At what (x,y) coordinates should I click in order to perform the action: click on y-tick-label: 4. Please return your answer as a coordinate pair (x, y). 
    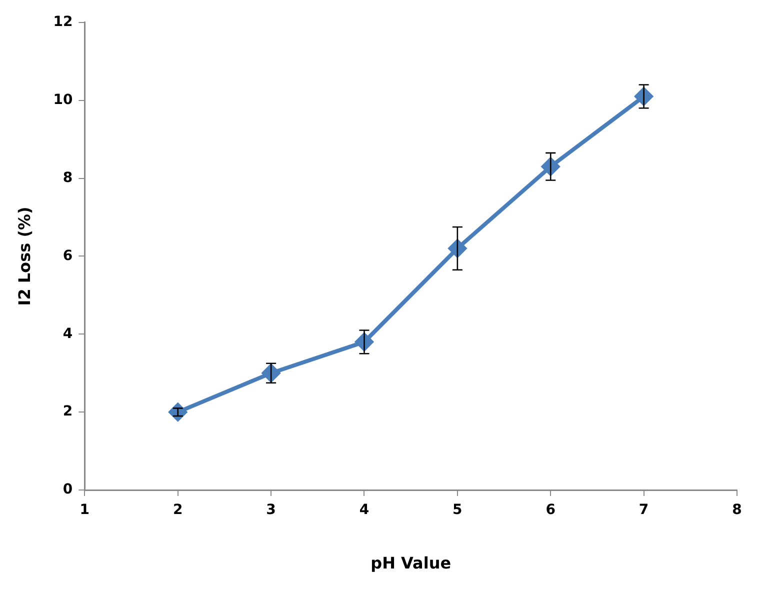
    Looking at the image, I should click on (67, 334).